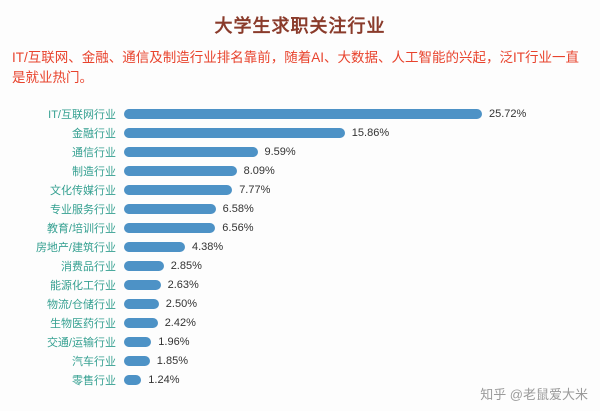  Describe the element at coordinates (370, 133) in the screenshot. I see `value-label: 15.86%` at that location.